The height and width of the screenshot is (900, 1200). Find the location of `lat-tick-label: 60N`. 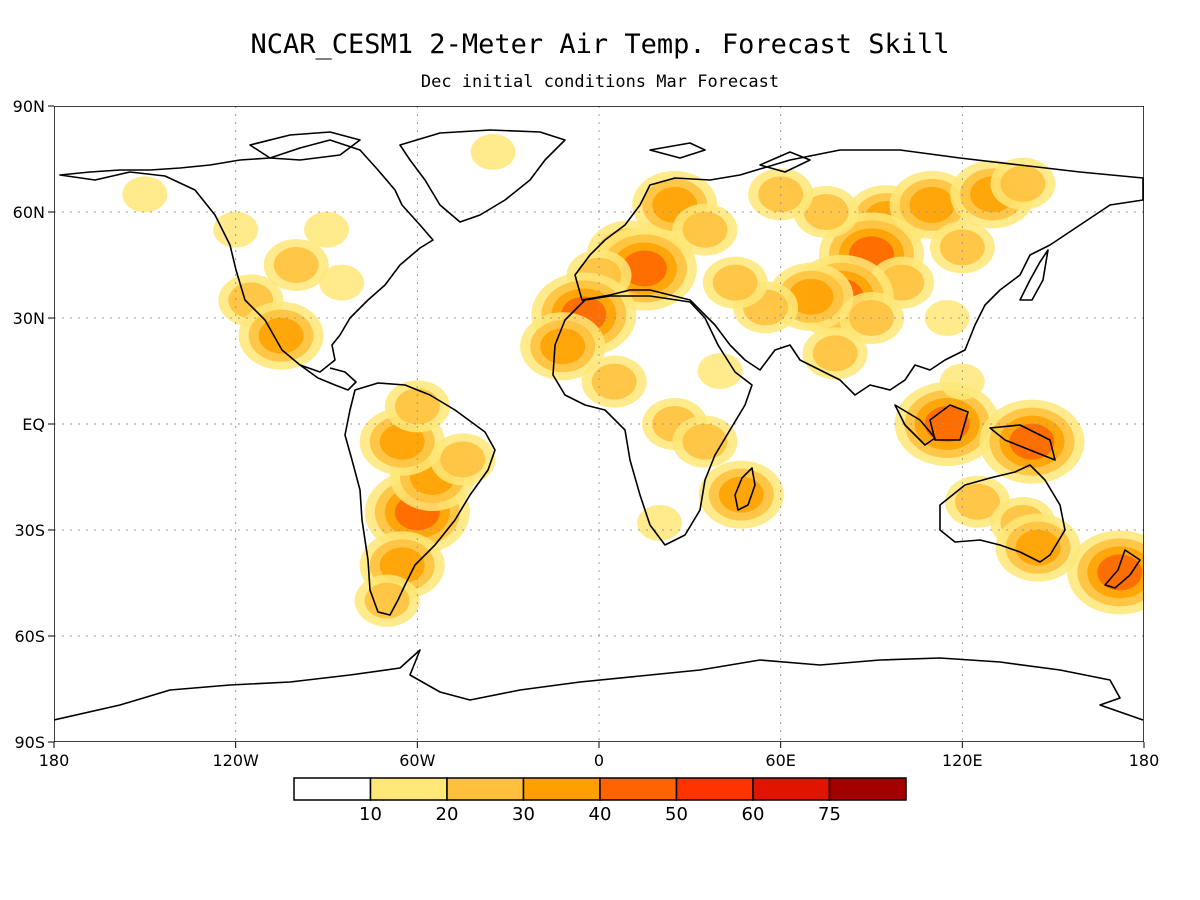

lat-tick-label: 60N is located at coordinates (29, 212).